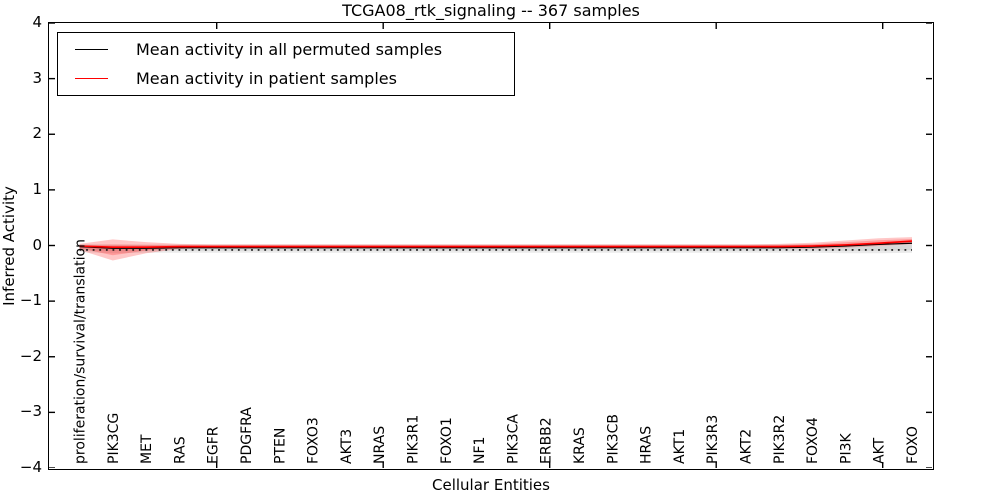 The width and height of the screenshot is (1000, 500). I want to click on y-tick-label: −4, so click(30, 467).